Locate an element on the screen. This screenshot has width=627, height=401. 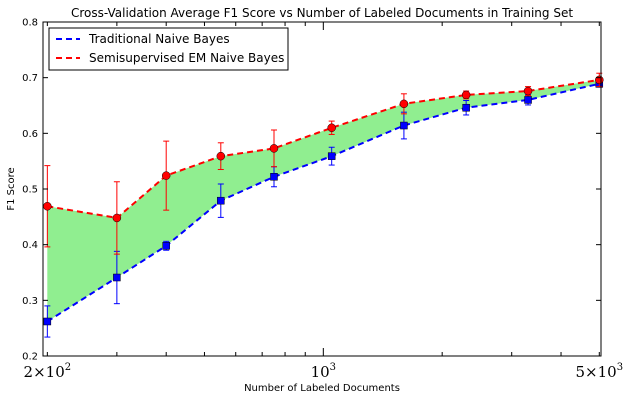
x-tick-label: 2×10² is located at coordinates (48, 371).